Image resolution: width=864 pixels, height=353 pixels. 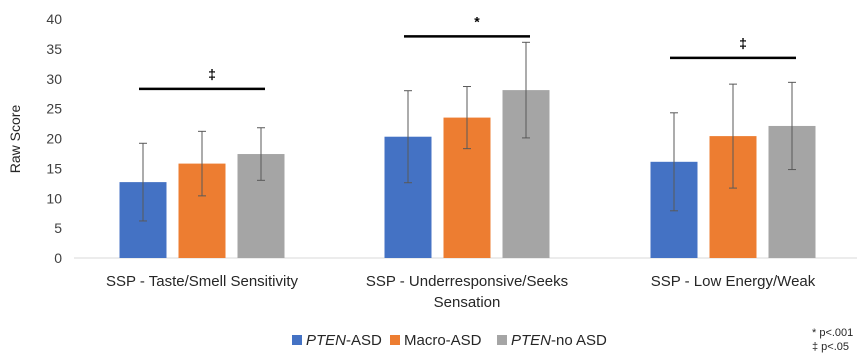 I want to click on y-tick-label: 10, so click(x=54, y=198).